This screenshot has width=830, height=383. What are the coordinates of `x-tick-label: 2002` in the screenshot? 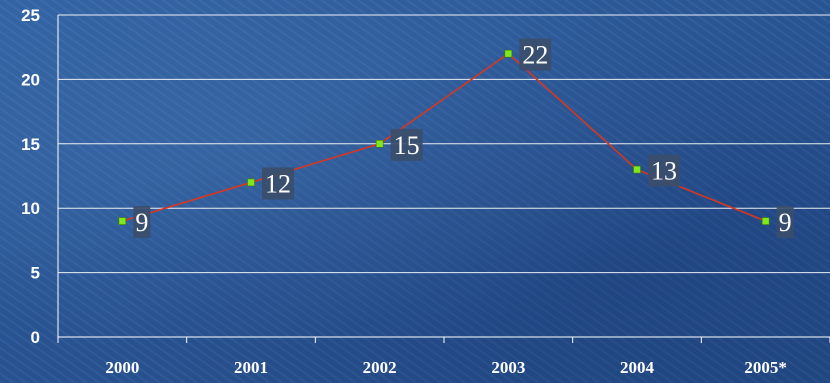 It's located at (380, 367).